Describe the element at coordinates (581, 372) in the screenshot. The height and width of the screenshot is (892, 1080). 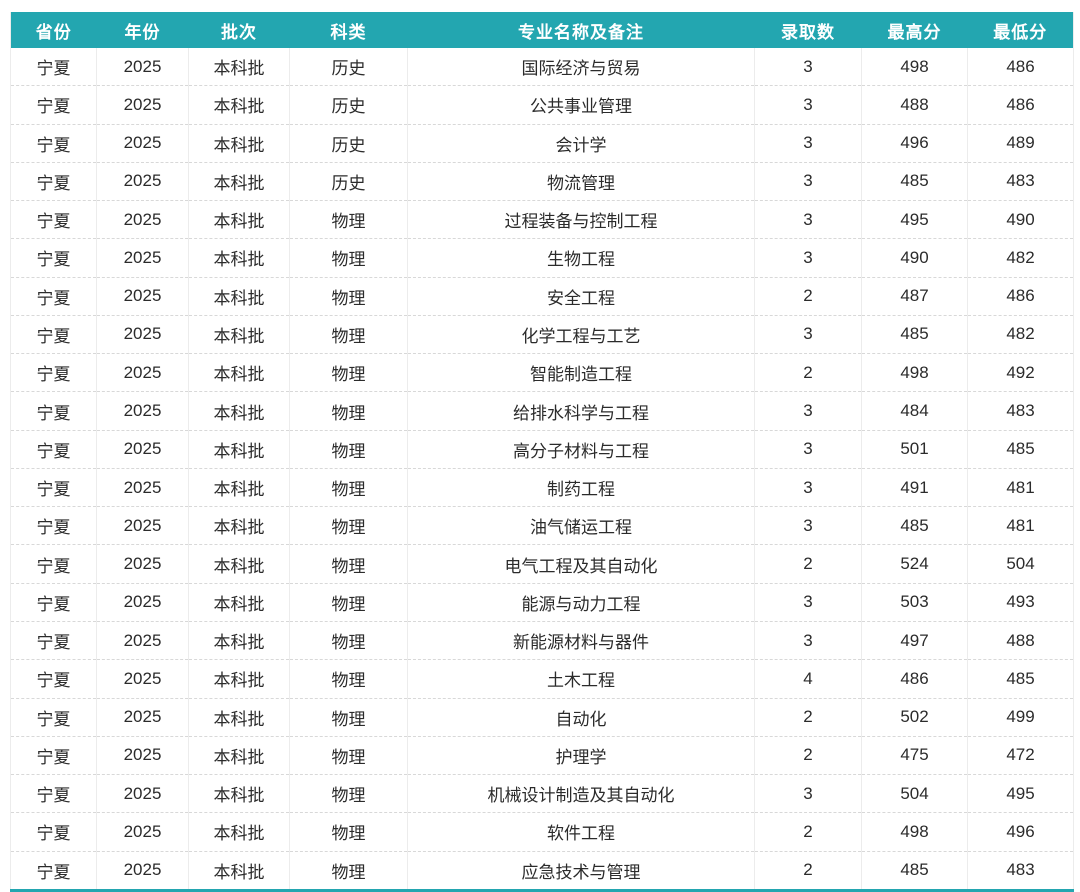
I see `table-cell-major-name: 智能制造工程` at that location.